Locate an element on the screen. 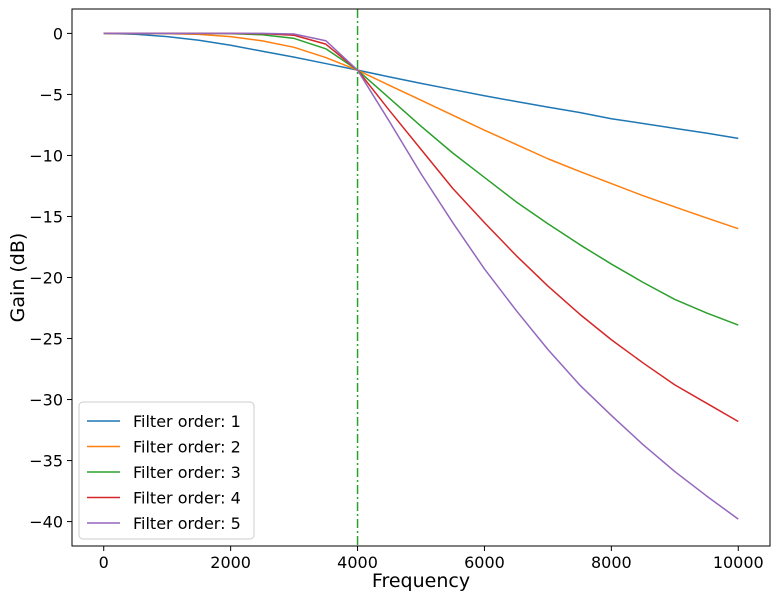  y-tick-label: −30 is located at coordinates (46, 400).